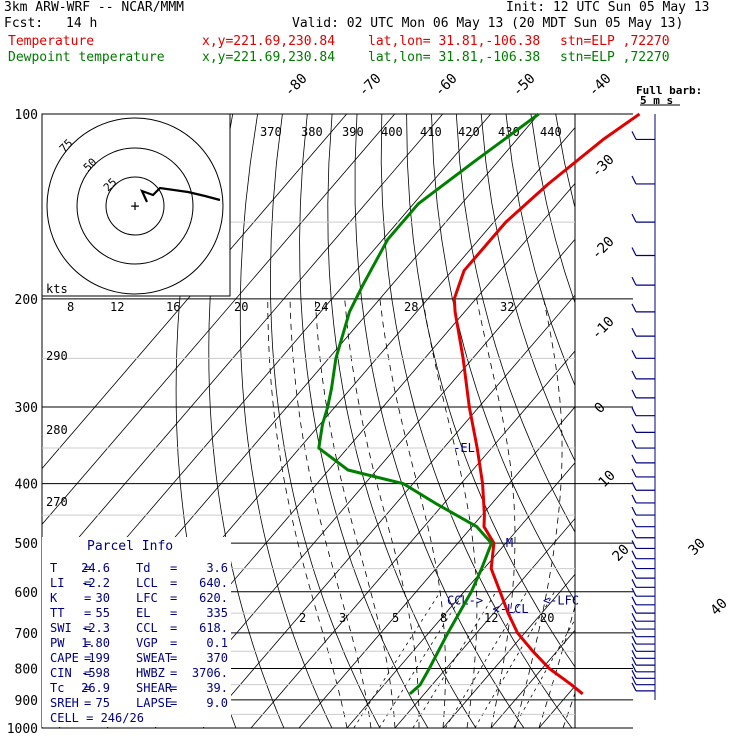  I want to click on temperature-xy: x,y=221.69,230.84, so click(269, 41).